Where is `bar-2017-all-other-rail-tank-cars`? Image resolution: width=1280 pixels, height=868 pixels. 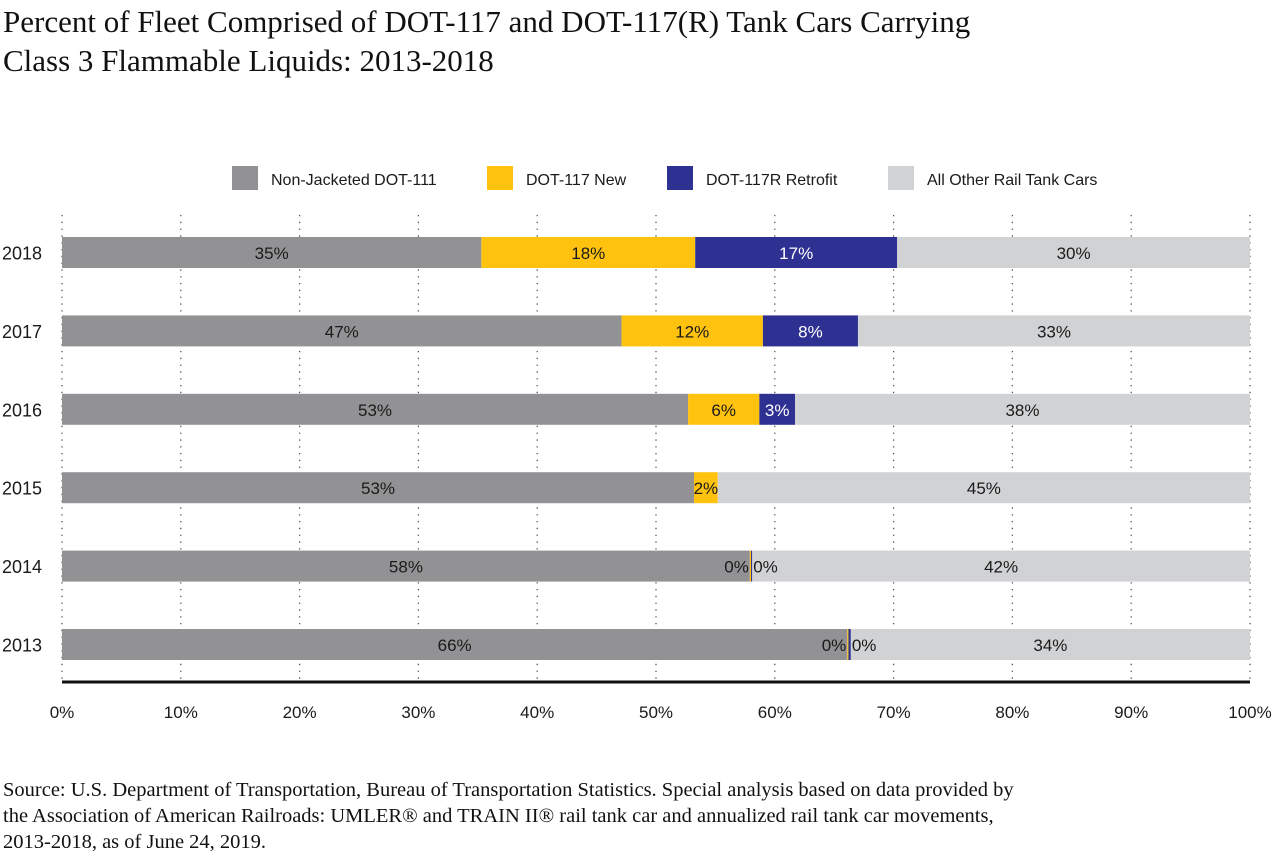
bar-2017-all-other-rail-tank-cars is located at coordinates (1053, 331).